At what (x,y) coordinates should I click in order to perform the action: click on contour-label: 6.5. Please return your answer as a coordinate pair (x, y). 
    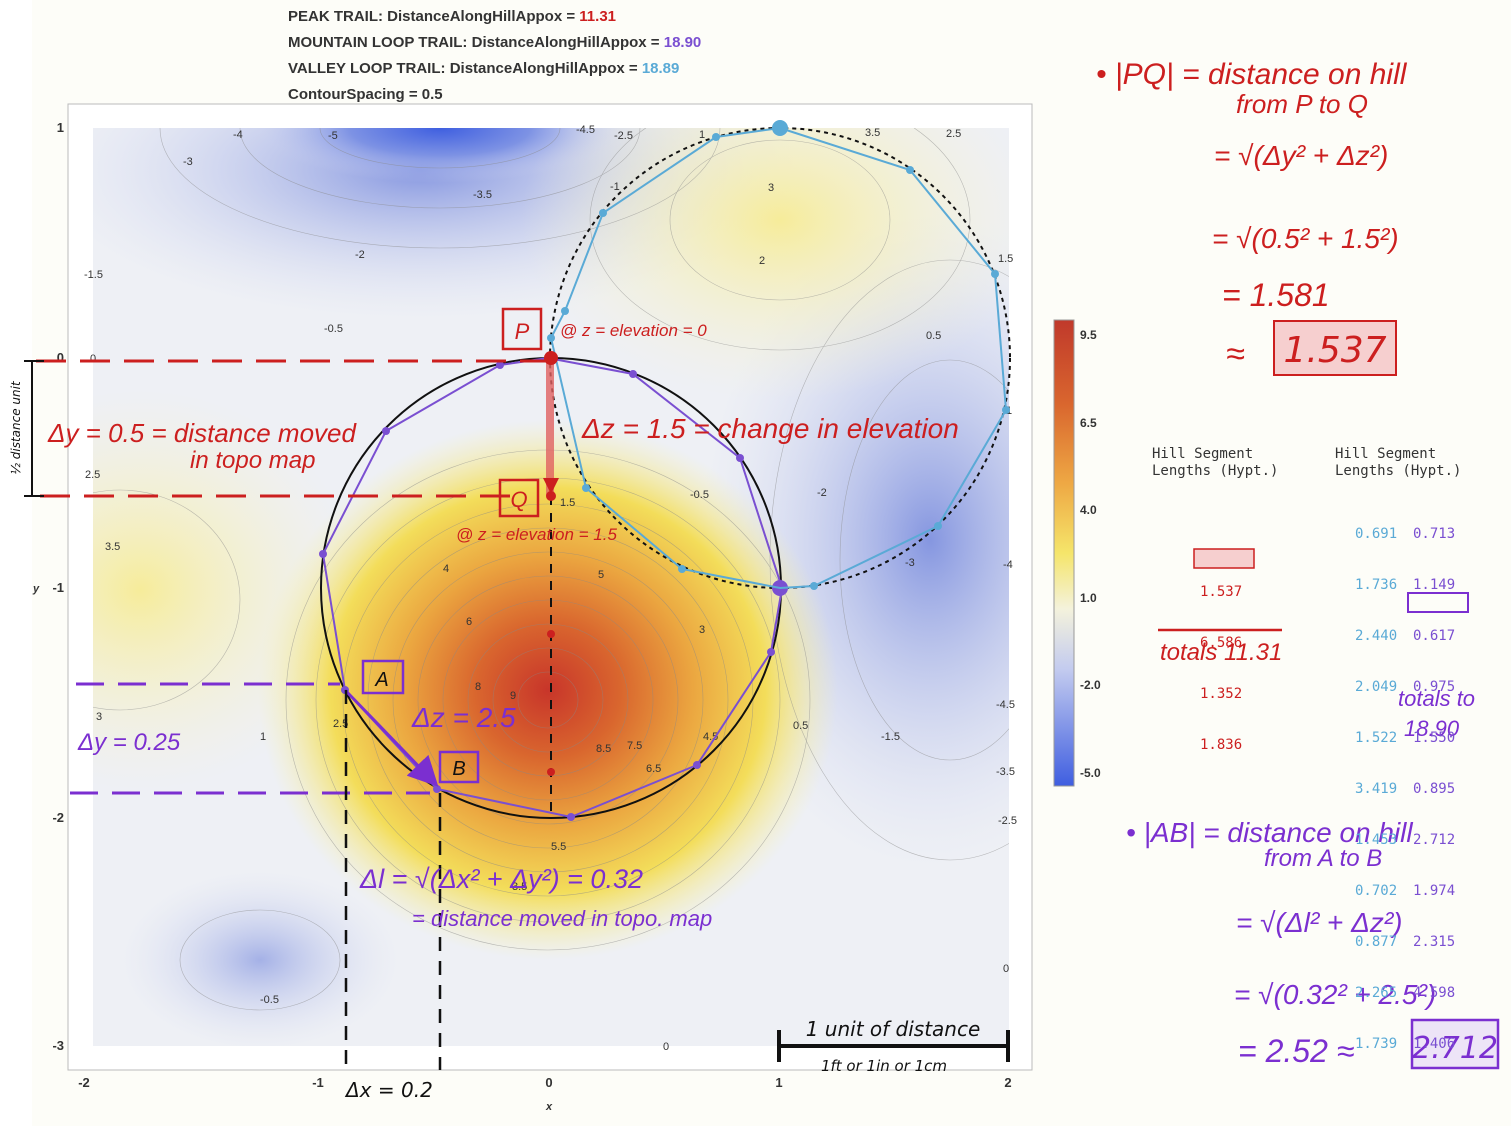
    Looking at the image, I should click on (653, 769).